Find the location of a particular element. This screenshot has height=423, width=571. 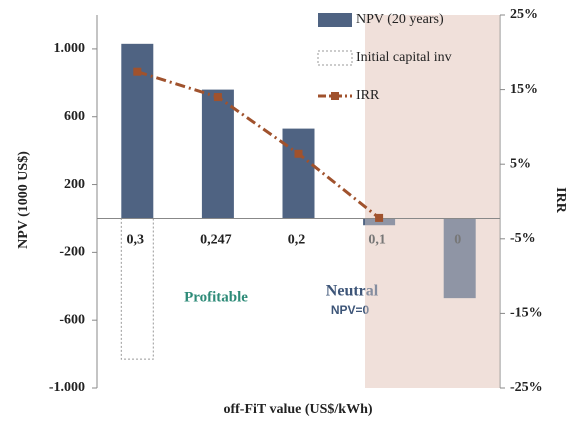

y2-tick-label: -5% is located at coordinates (523, 238).